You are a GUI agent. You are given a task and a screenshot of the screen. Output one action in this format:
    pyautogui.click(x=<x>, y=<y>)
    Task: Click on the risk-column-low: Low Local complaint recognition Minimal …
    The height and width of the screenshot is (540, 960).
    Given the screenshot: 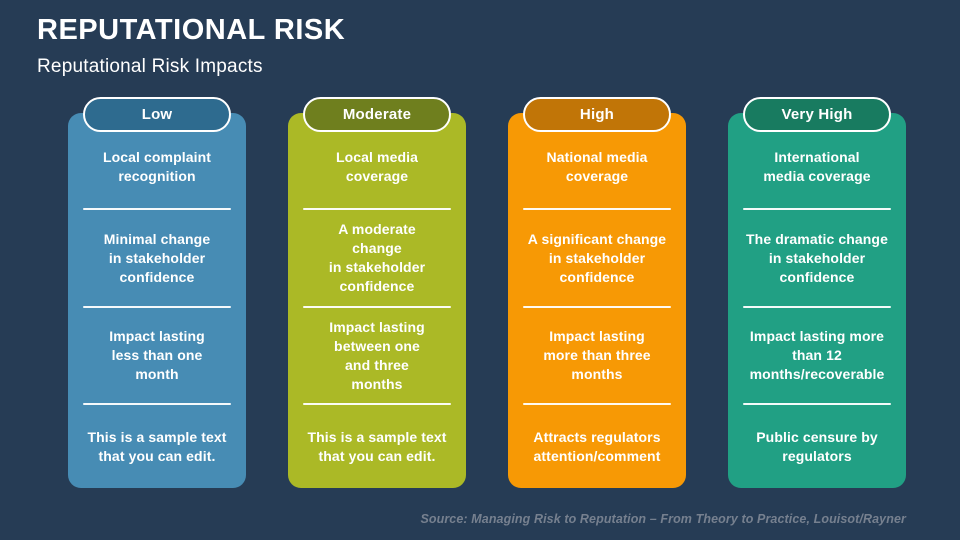 What is the action you would take?
    pyautogui.click(x=157, y=294)
    